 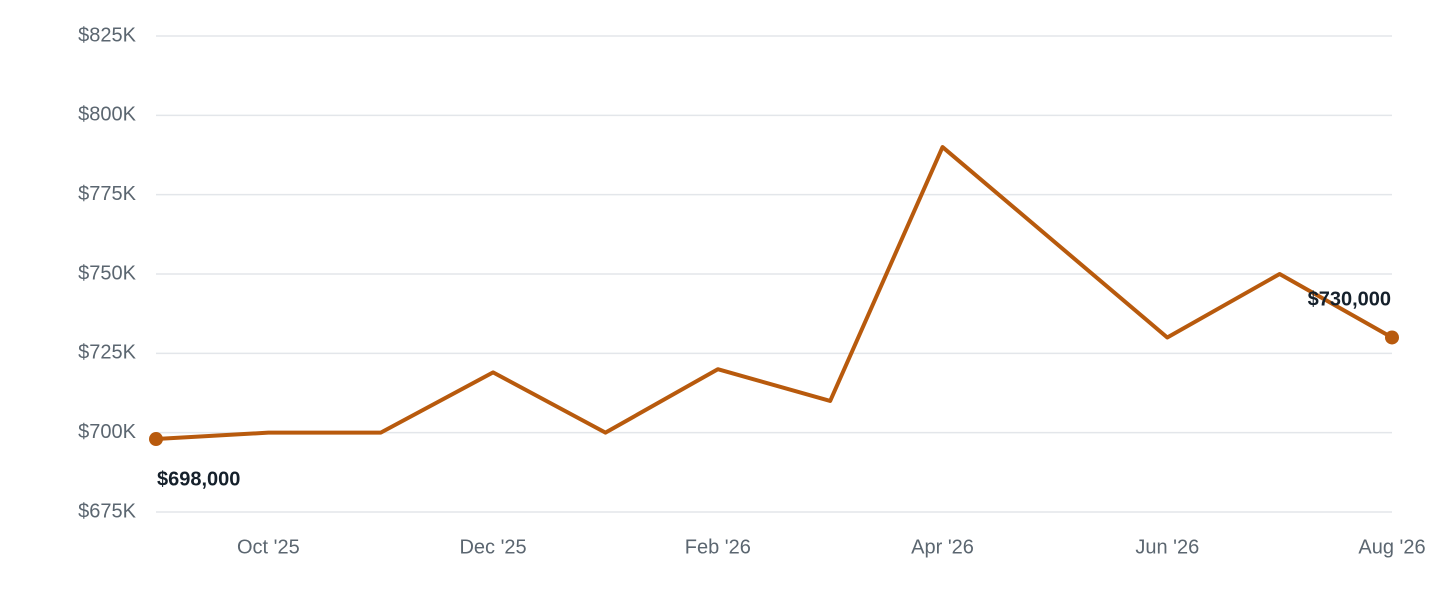 I want to click on x-tick-label: Oct '25, so click(x=268, y=547).